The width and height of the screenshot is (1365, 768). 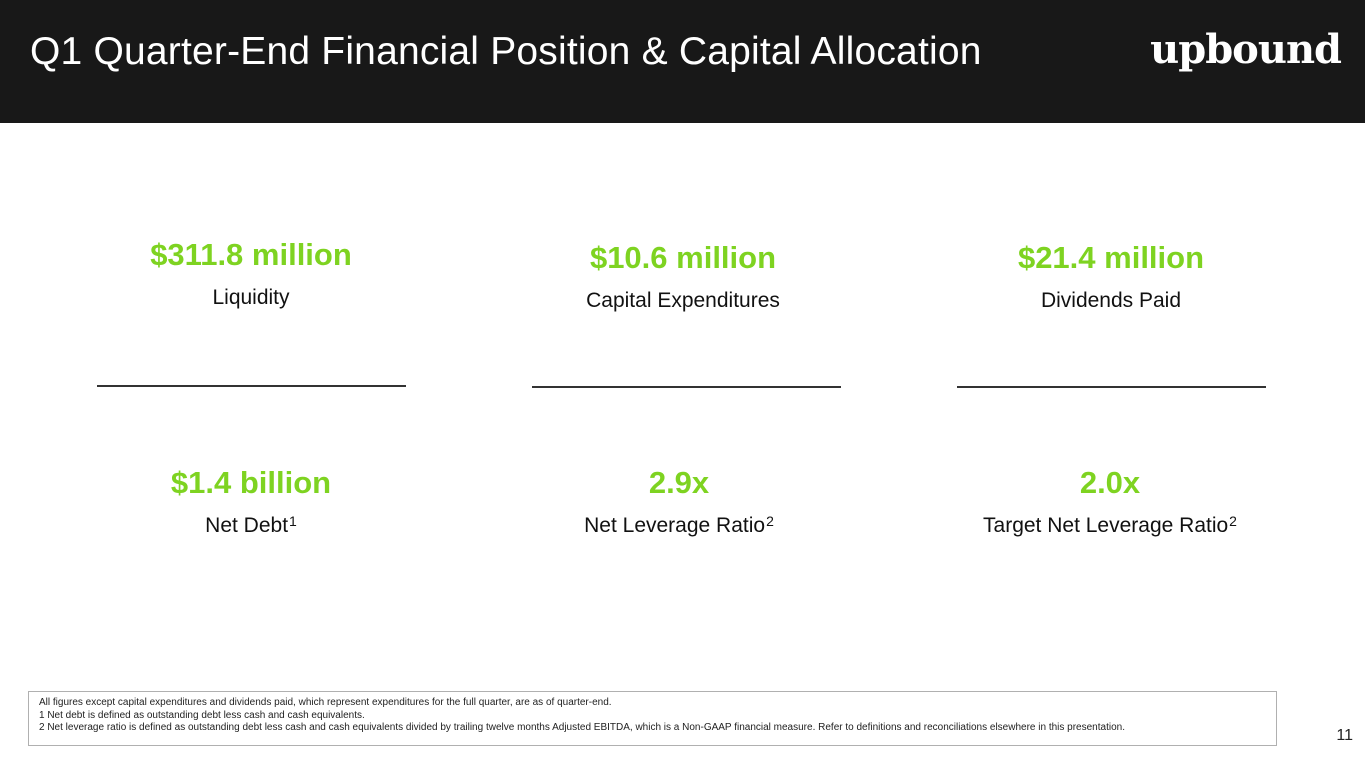 I want to click on metric-label: Target Net Leverage Ratio2, so click(x=1110, y=525).